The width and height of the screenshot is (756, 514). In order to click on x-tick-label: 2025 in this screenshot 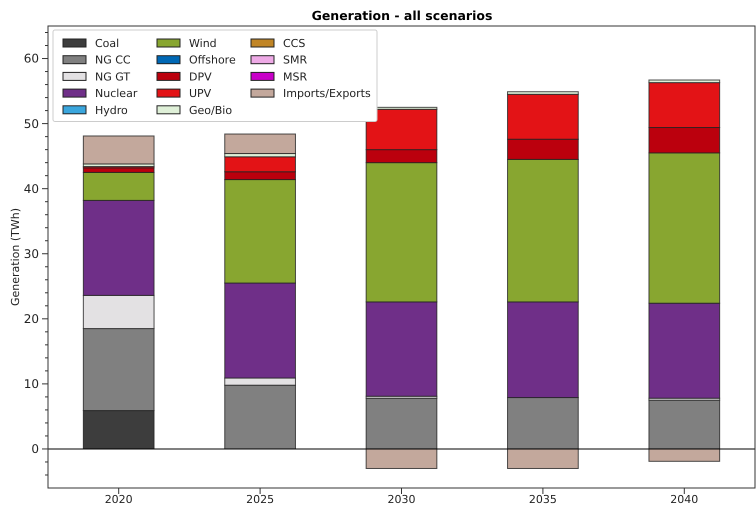, I will do `click(260, 499)`.